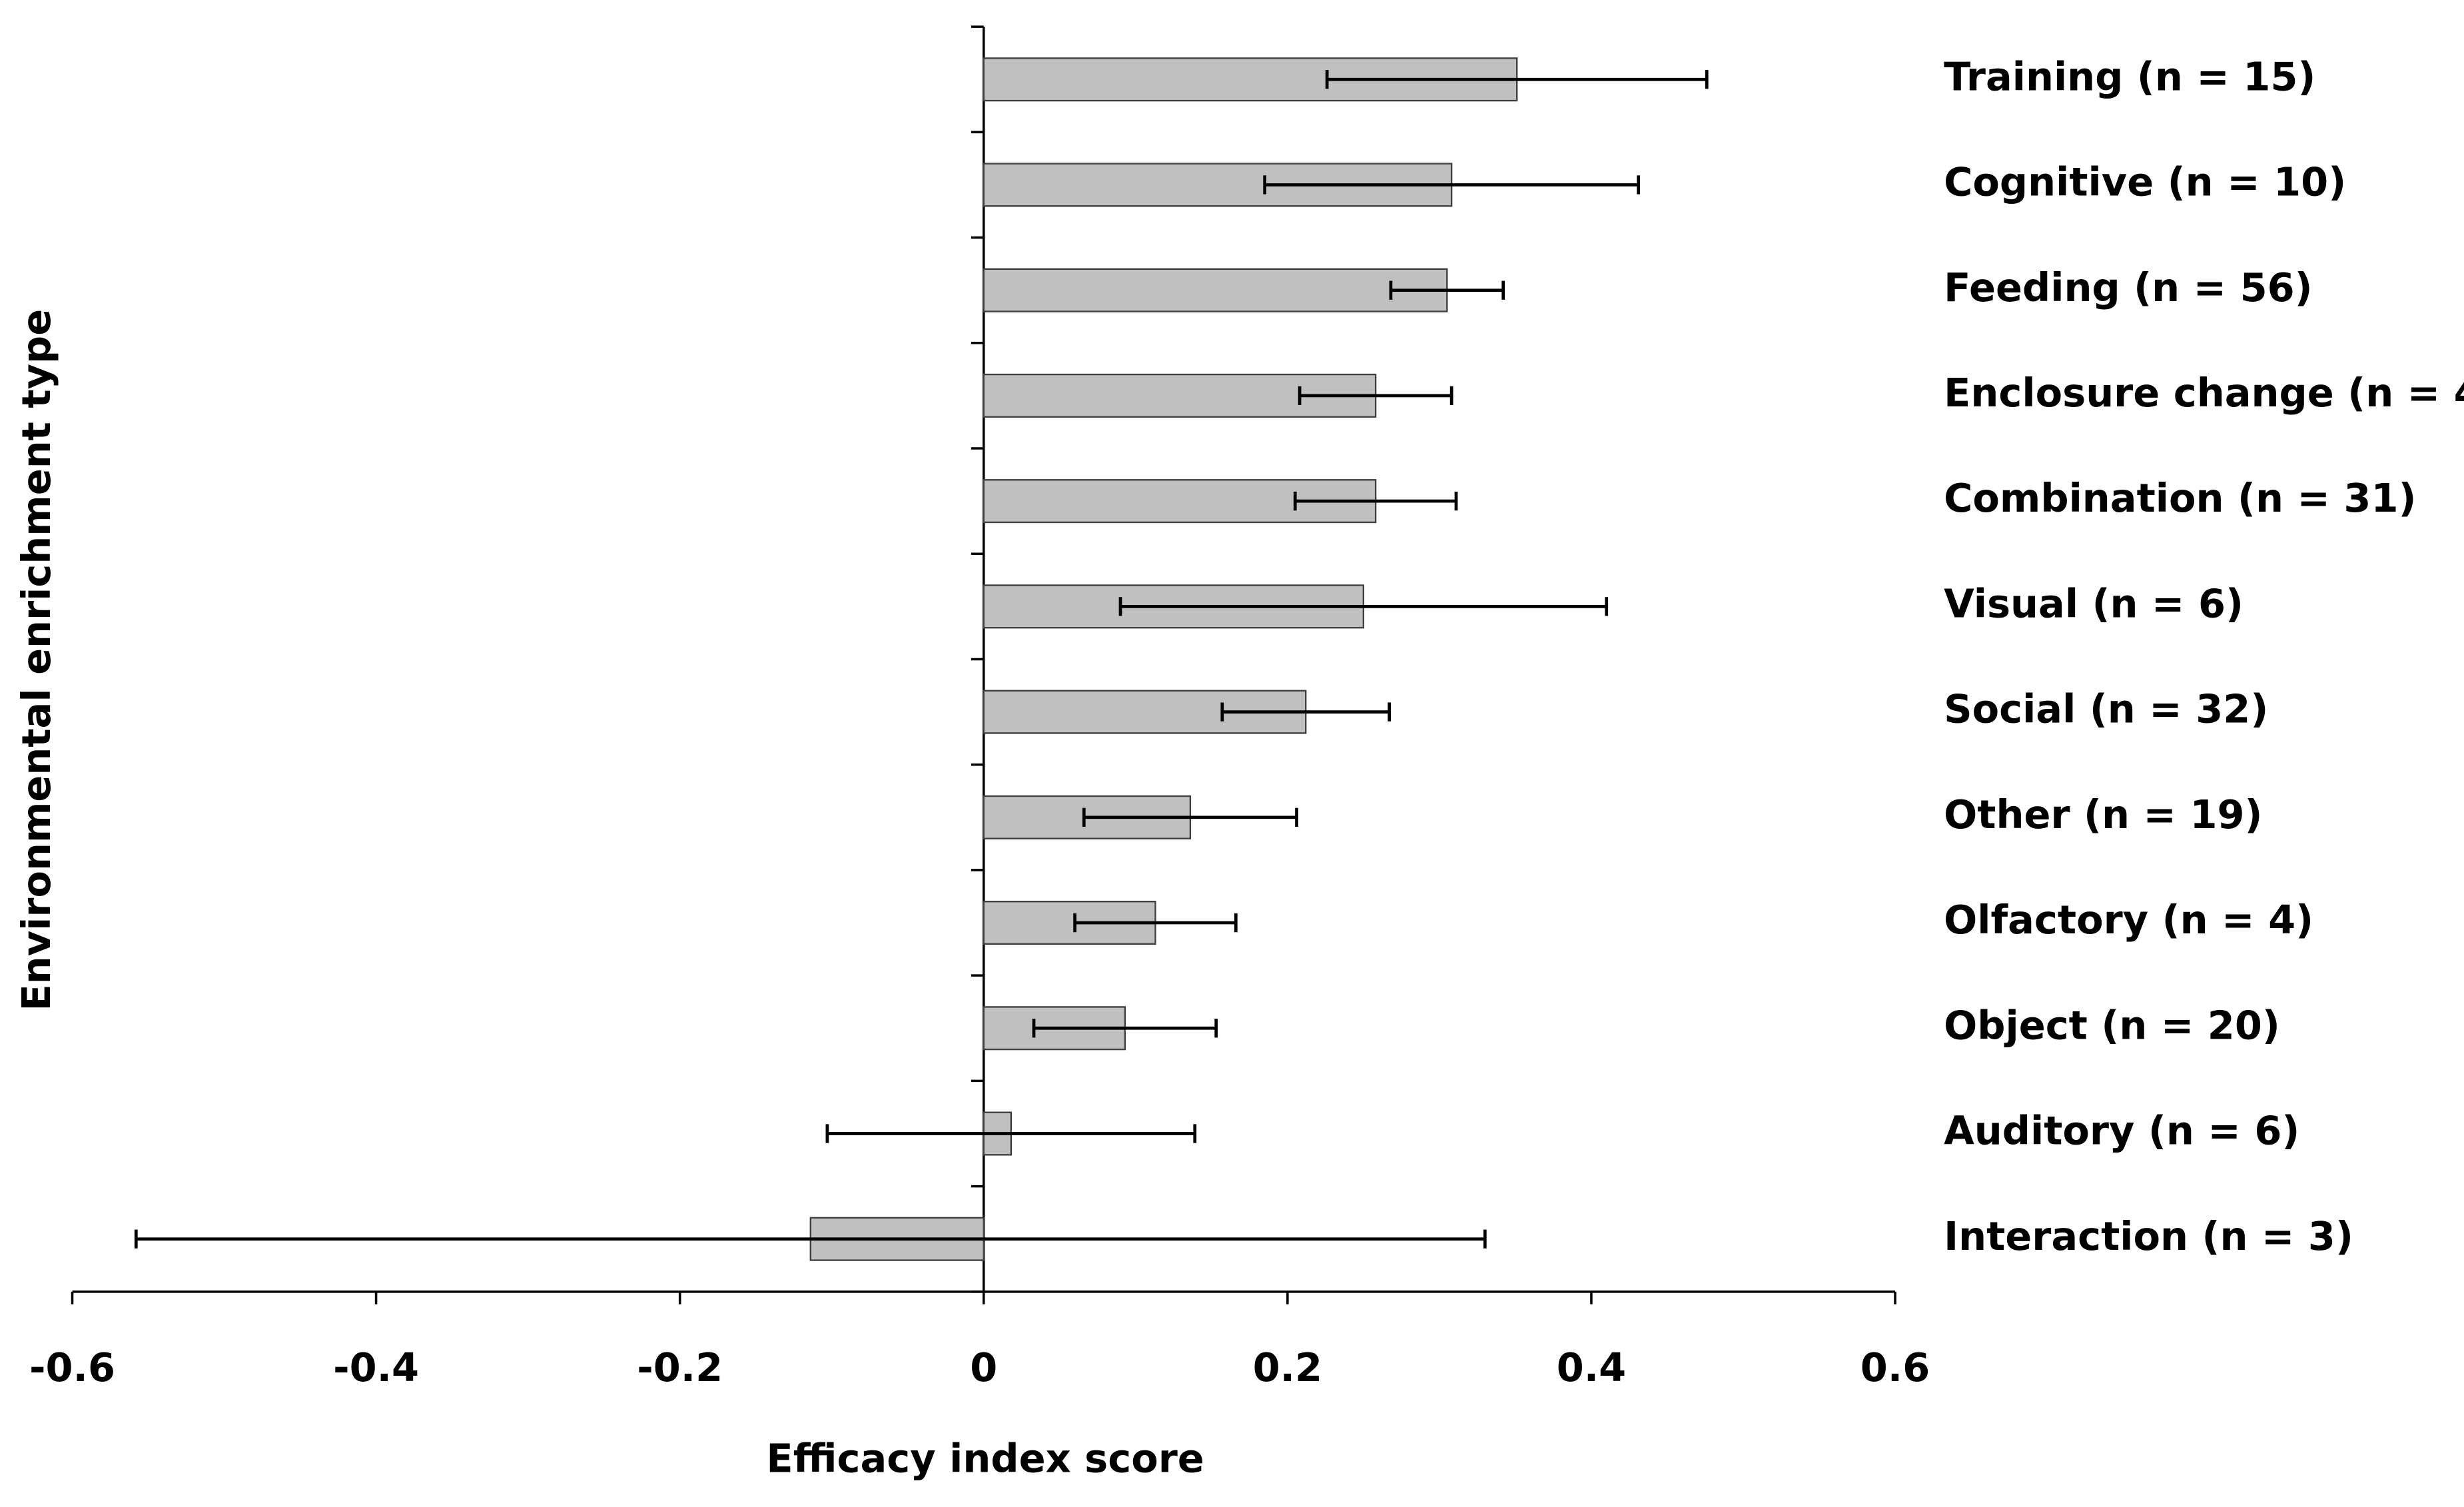 This screenshot has width=2464, height=1507. I want to click on category-label: Combination (n = 31), so click(2180, 498).